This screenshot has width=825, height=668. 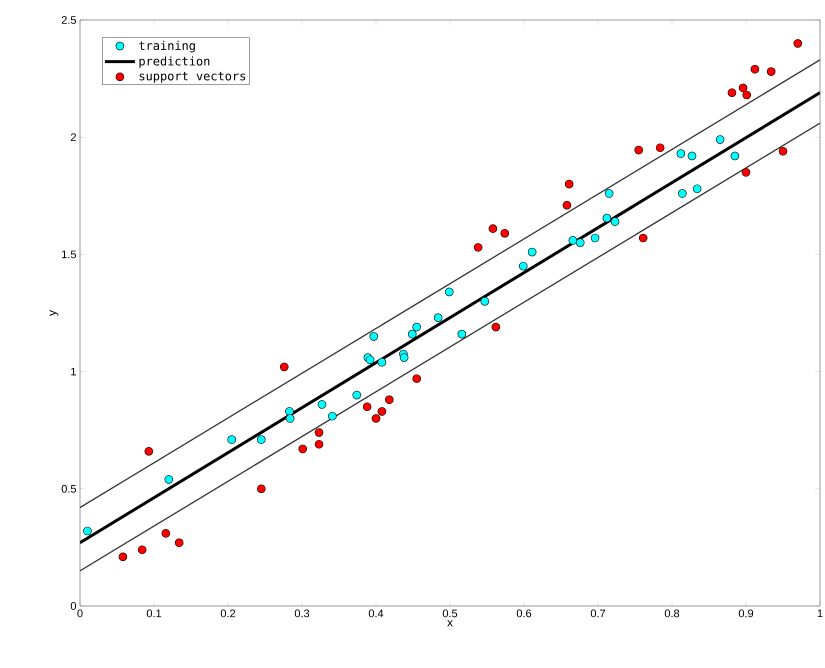 What do you see at coordinates (820, 614) in the screenshot?
I see `x-tick-label: 1` at bounding box center [820, 614].